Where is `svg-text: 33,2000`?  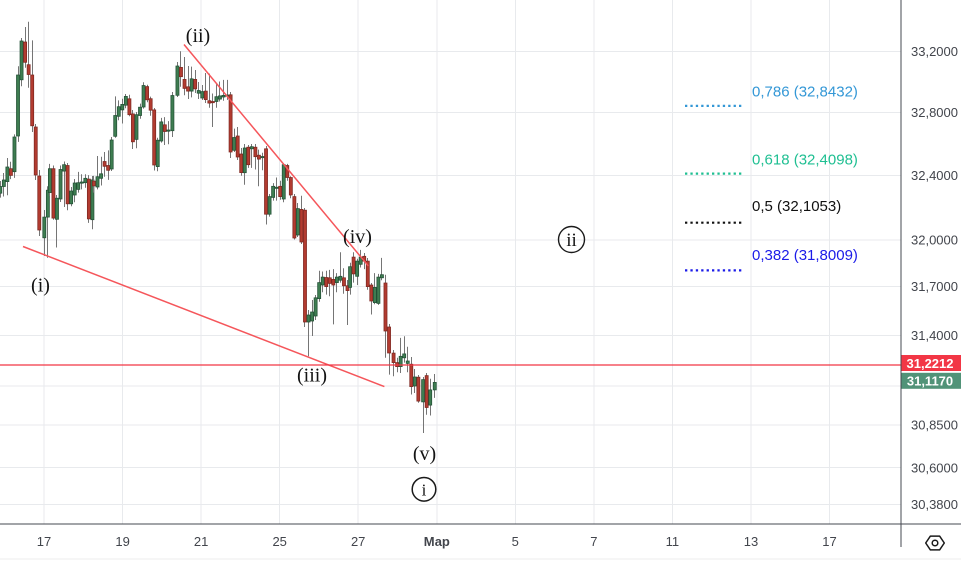
svg-text: 33,2000 is located at coordinates (934, 51).